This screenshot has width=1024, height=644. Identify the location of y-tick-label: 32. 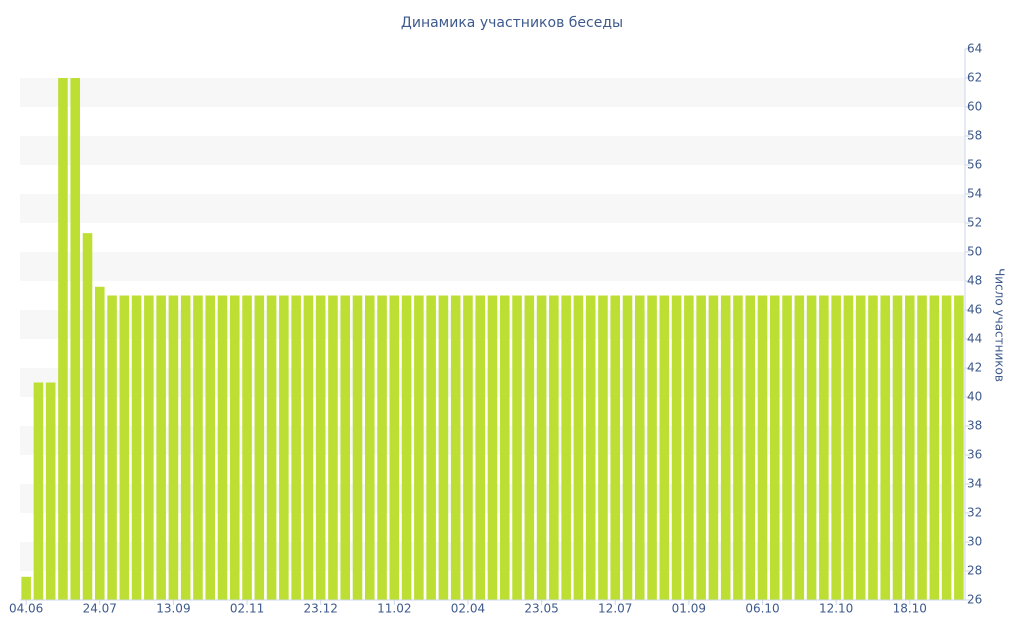
(974, 513).